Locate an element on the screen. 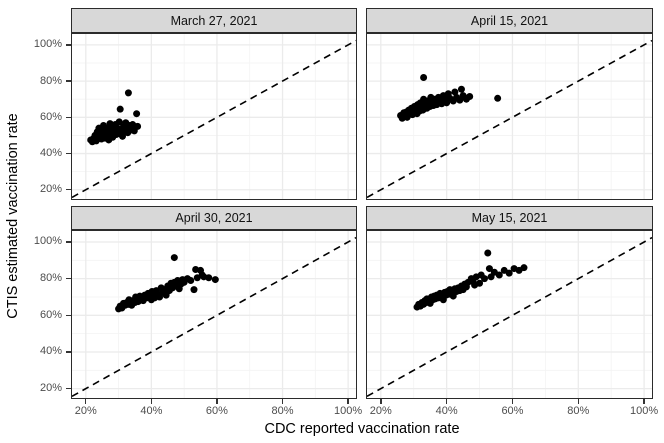  facet-strip-march-27: March 27, 2021 is located at coordinates (214, 20).